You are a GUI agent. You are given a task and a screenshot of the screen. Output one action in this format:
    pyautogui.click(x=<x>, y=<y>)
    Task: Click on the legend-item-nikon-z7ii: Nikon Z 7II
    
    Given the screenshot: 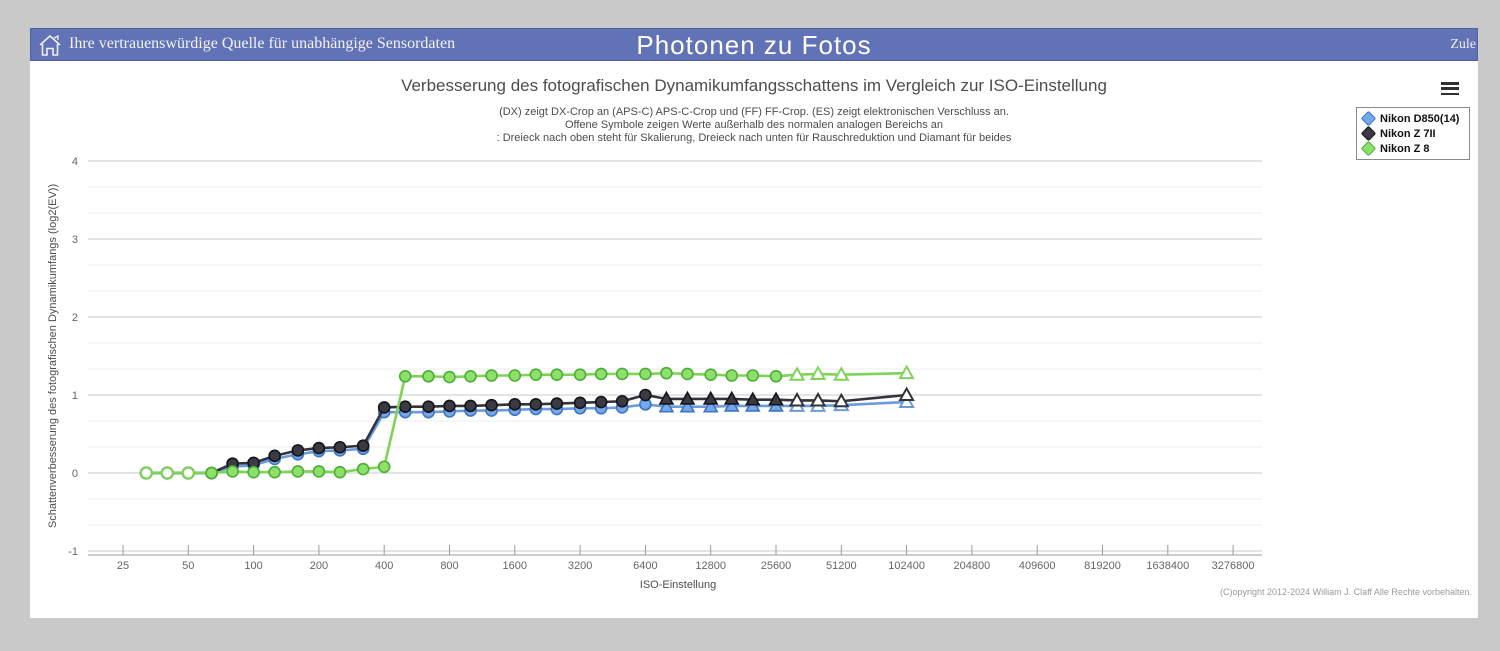 What is the action you would take?
    pyautogui.click(x=1412, y=133)
    